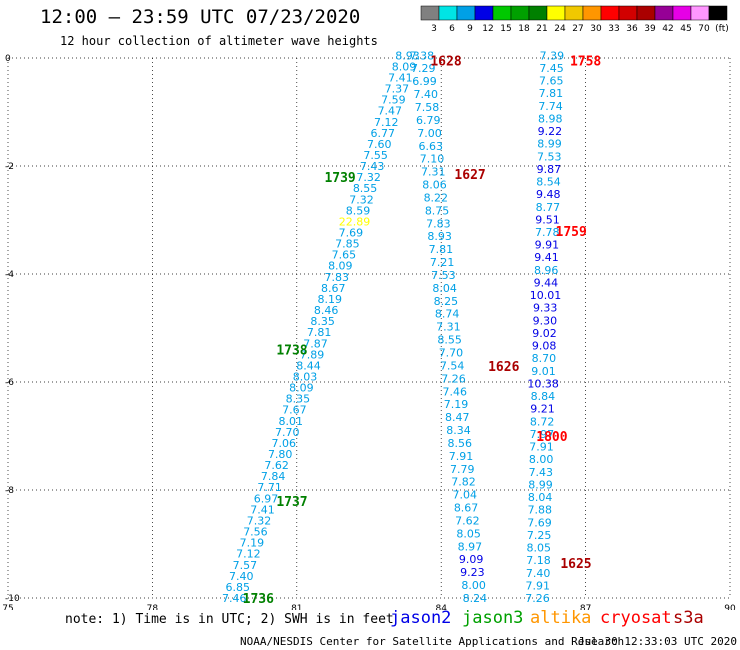  Describe the element at coordinates (266, 498) in the screenshot. I see `wave-height-value: 6.97` at that location.